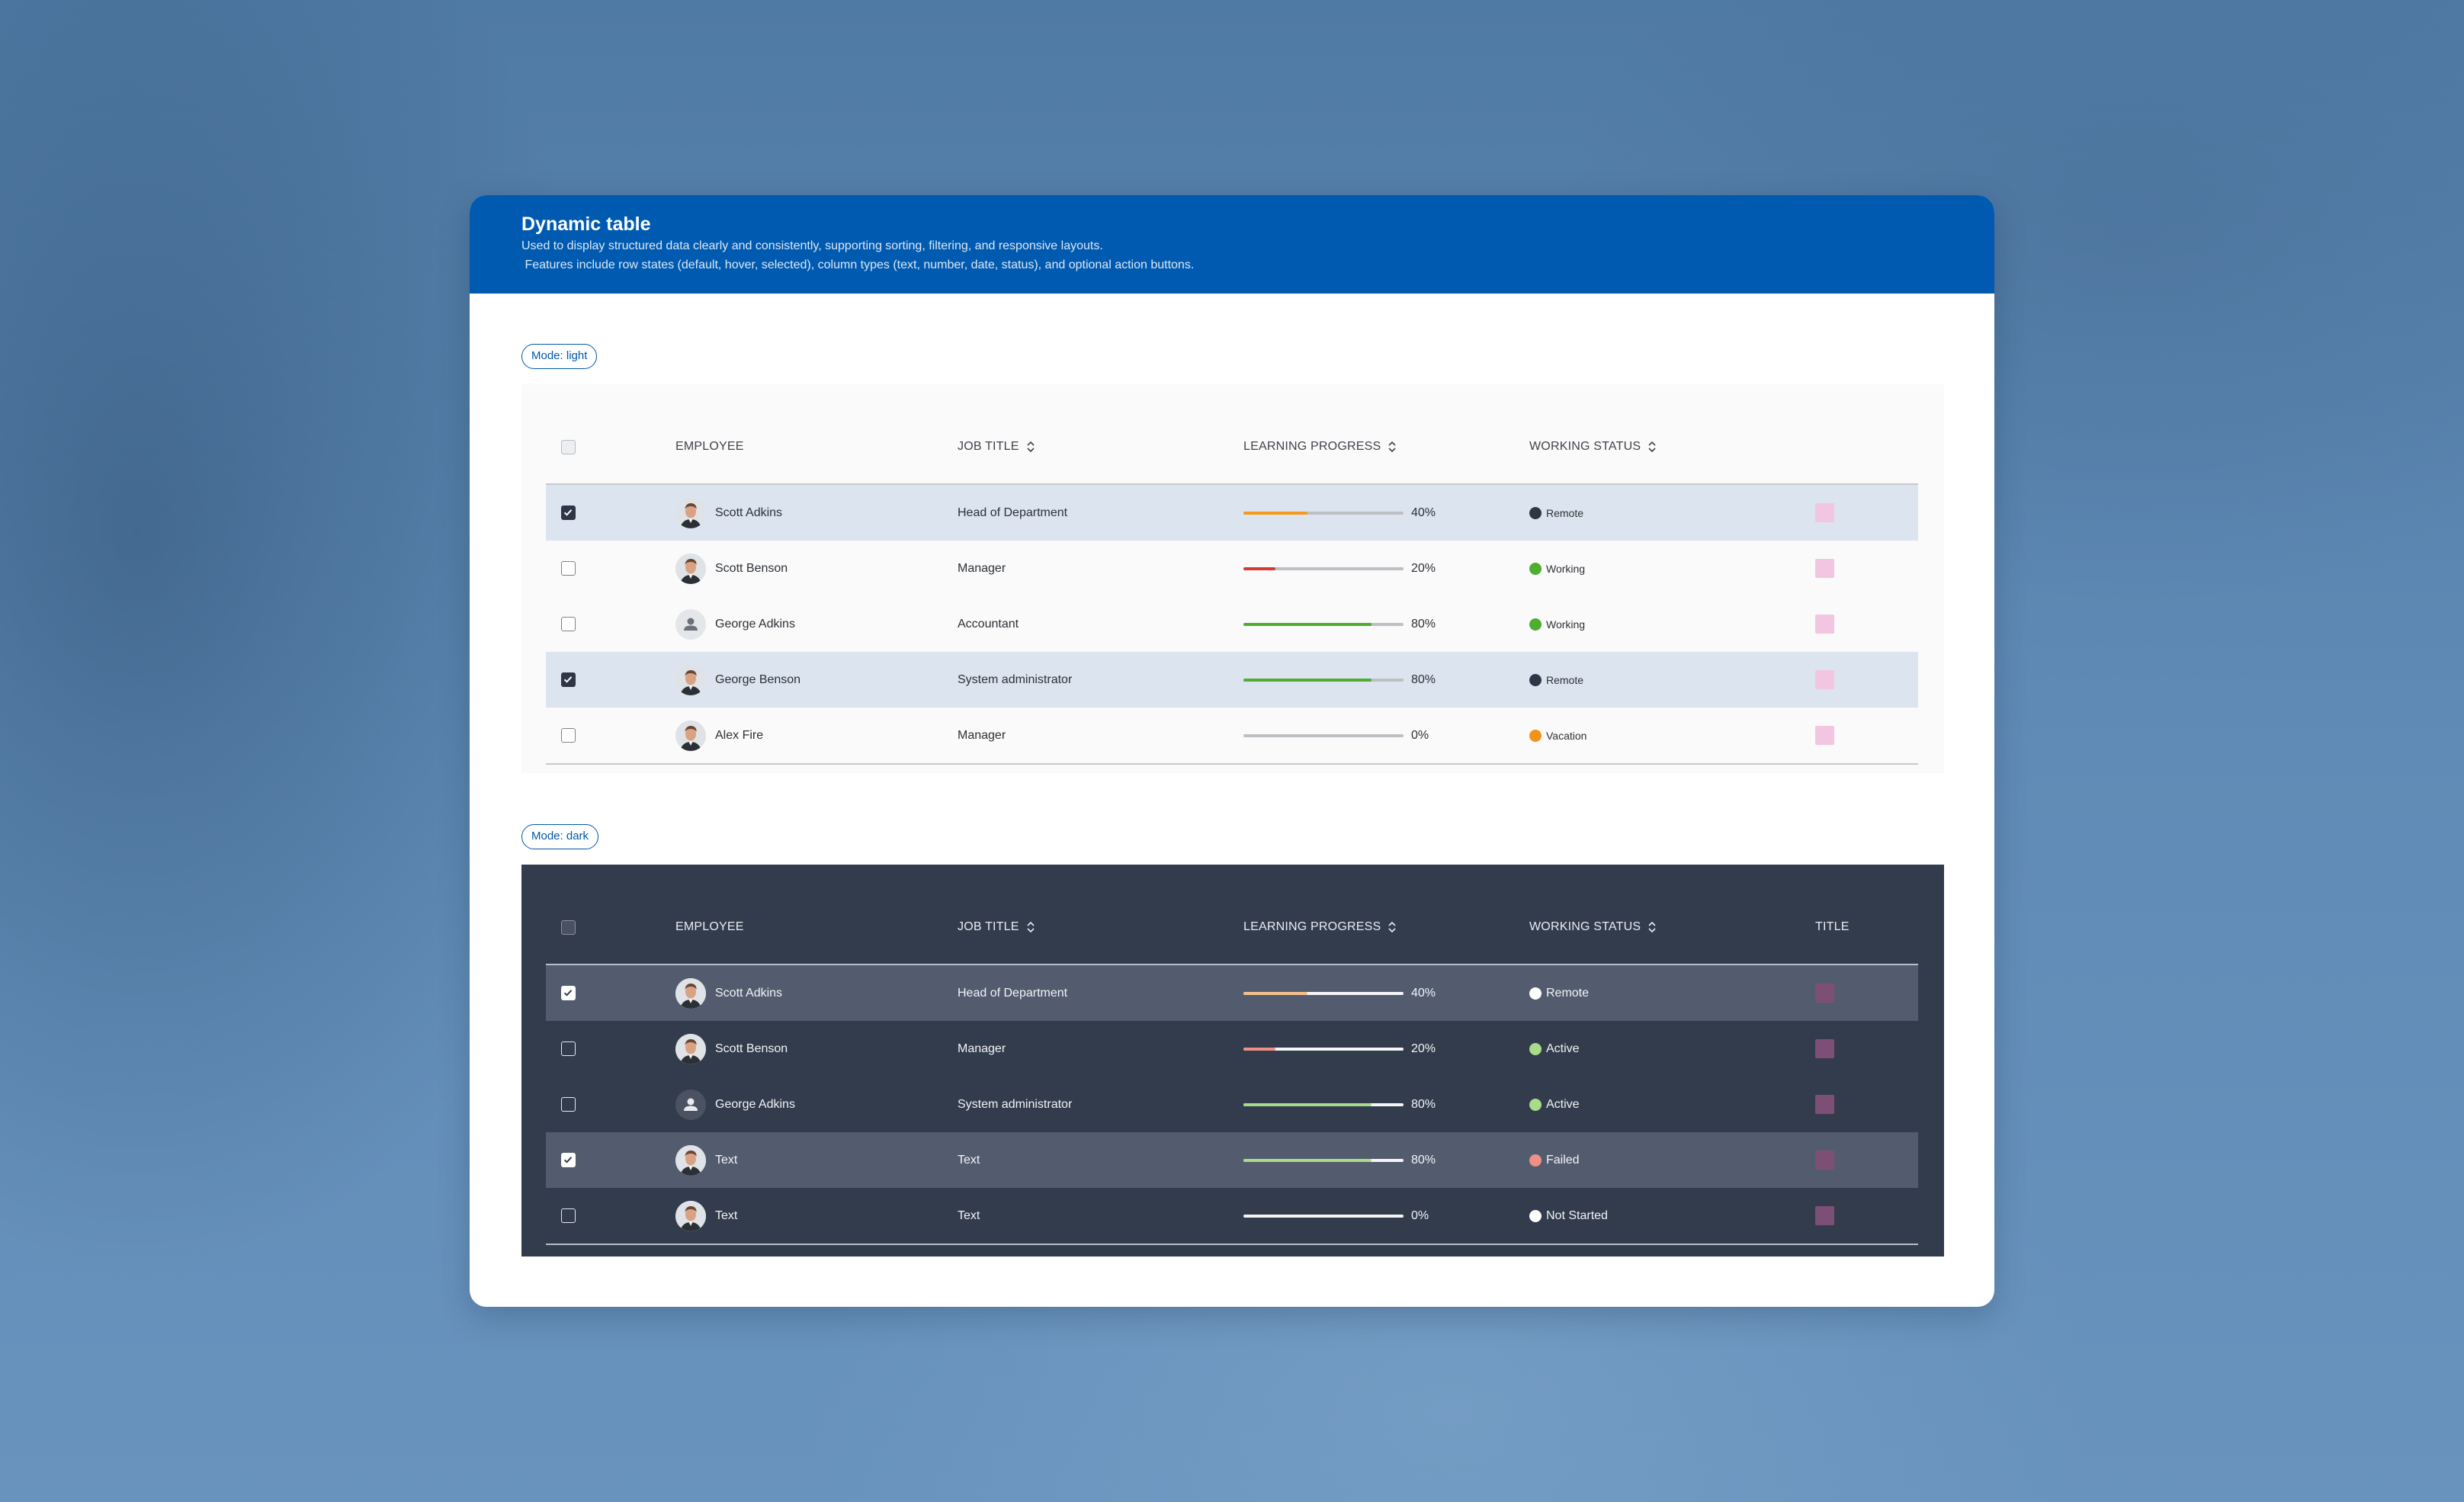 The height and width of the screenshot is (1502, 2464). What do you see at coordinates (1832, 927) in the screenshot?
I see `column-header-title: TITLE` at bounding box center [1832, 927].